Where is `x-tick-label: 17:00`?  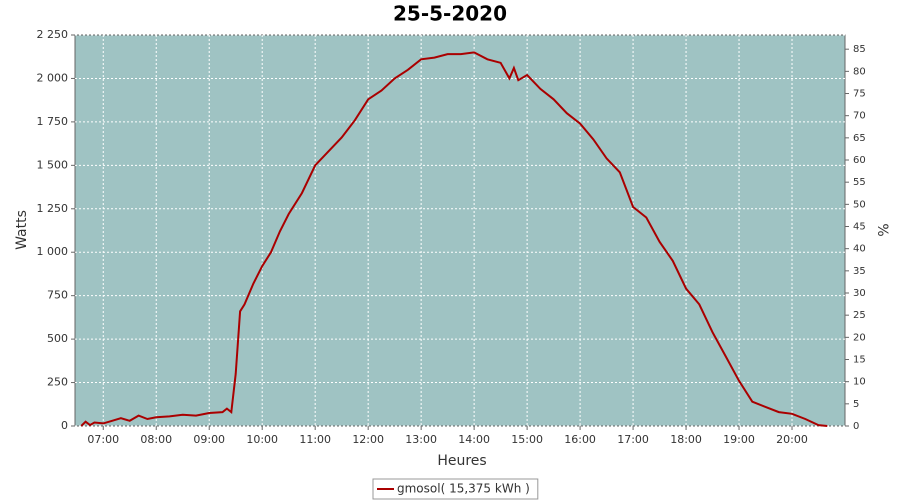
x-tick-label: 17:00 is located at coordinates (633, 439).